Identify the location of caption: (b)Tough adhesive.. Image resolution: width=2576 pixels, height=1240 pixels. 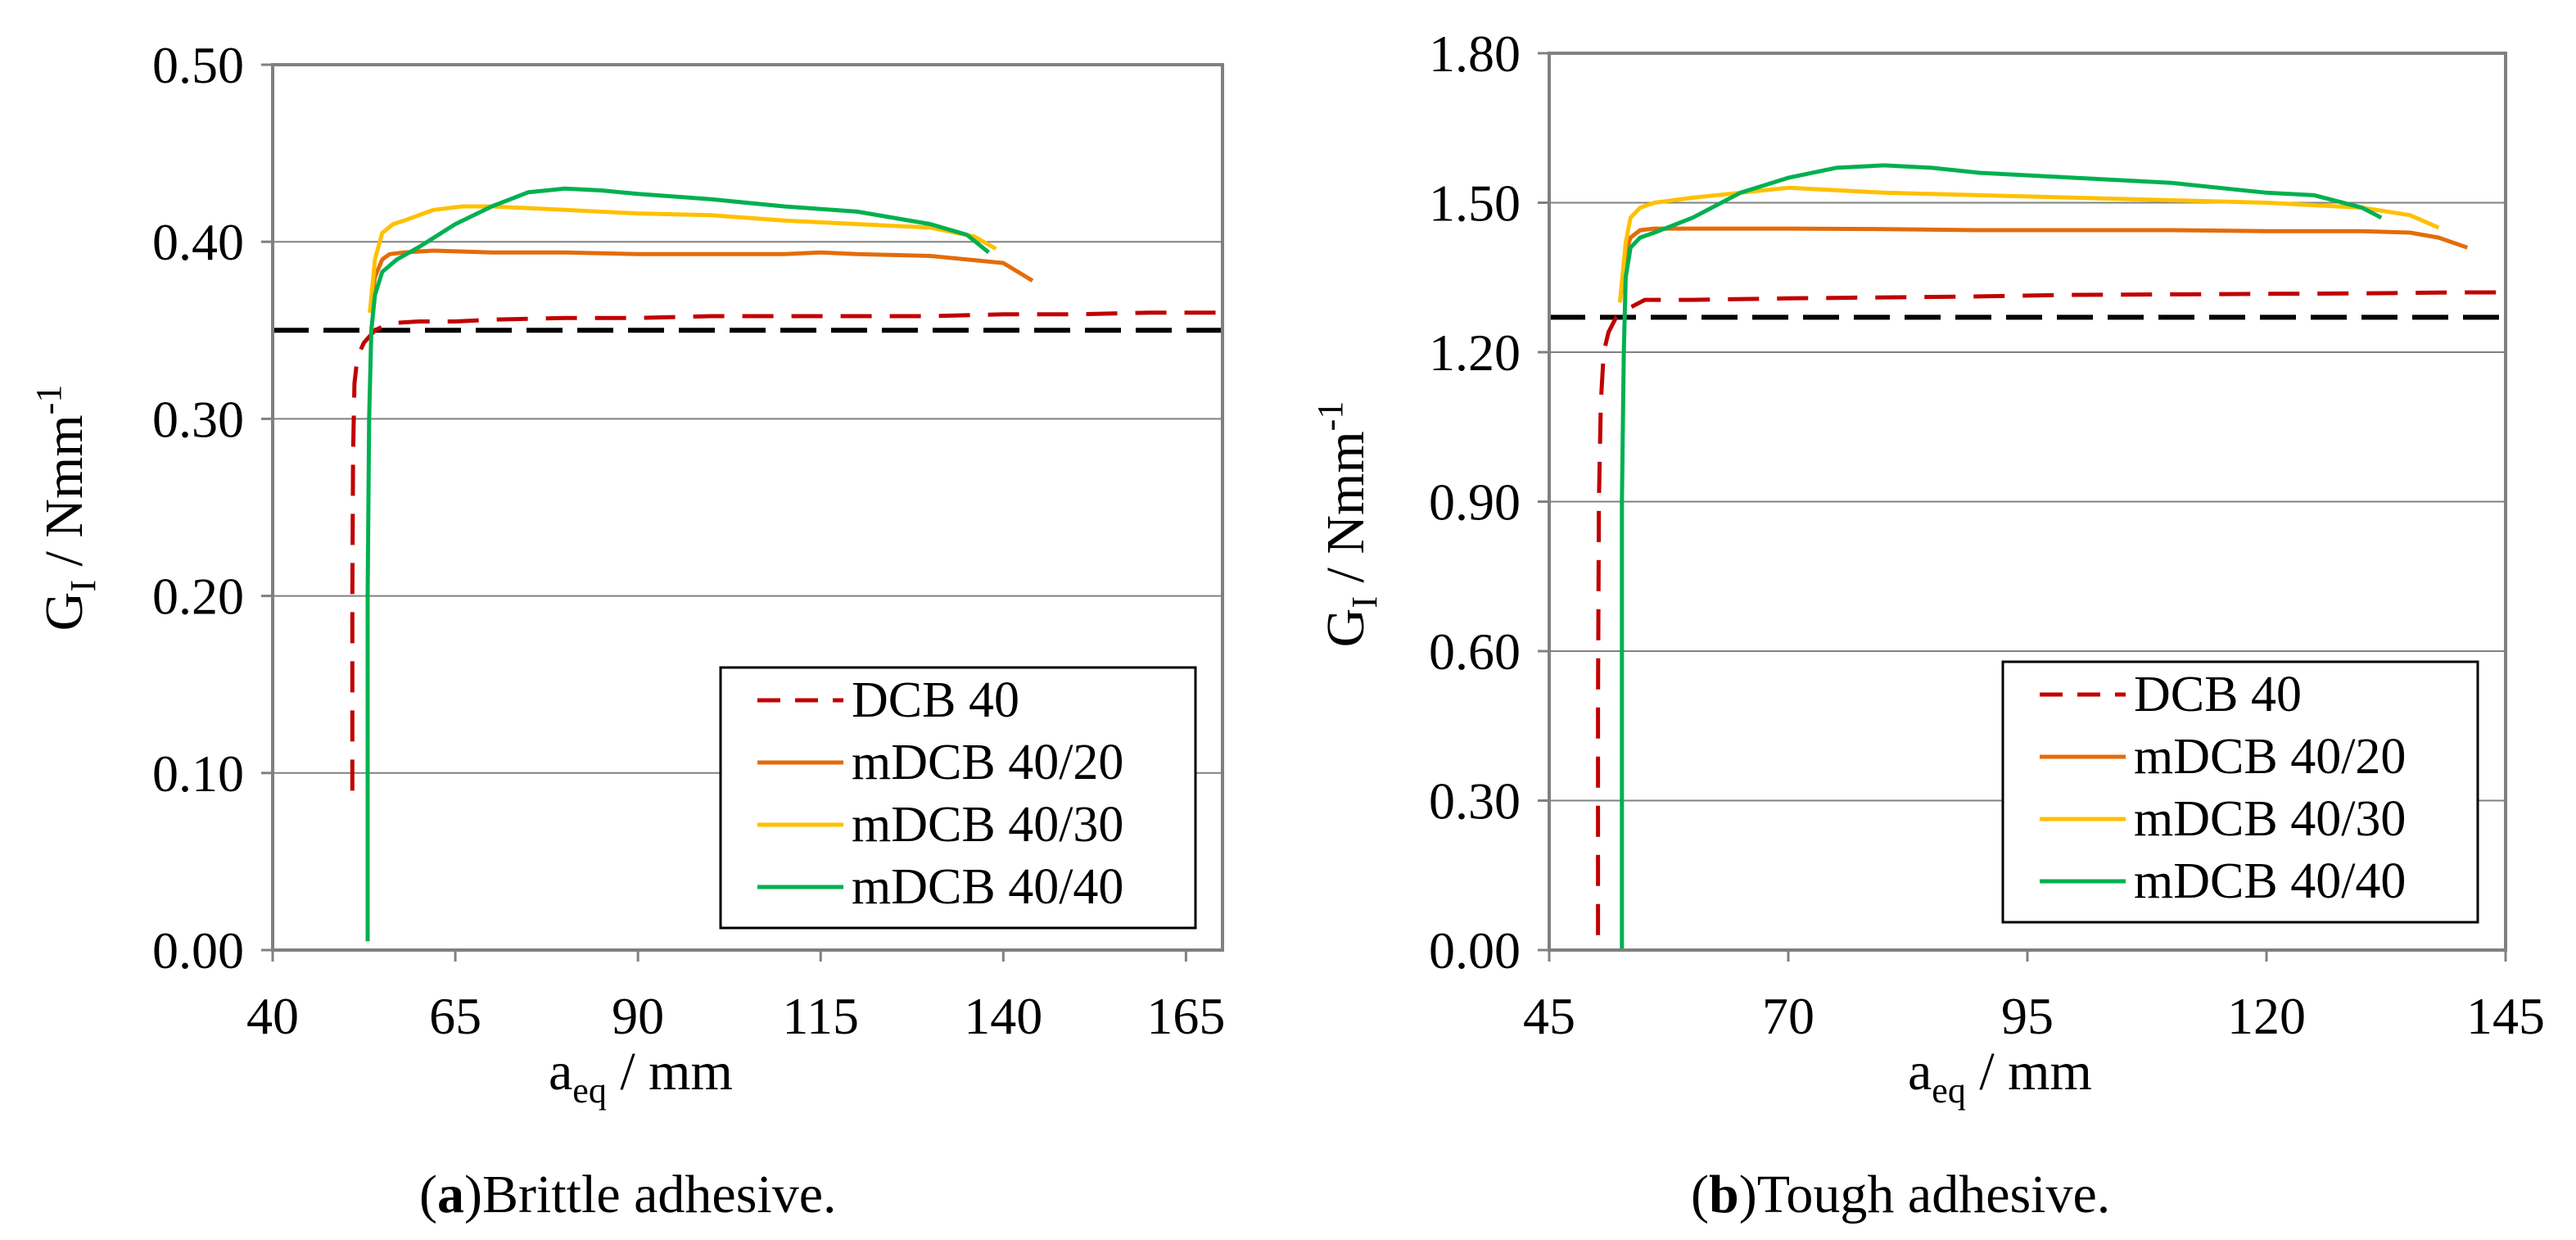
(1900, 1194).